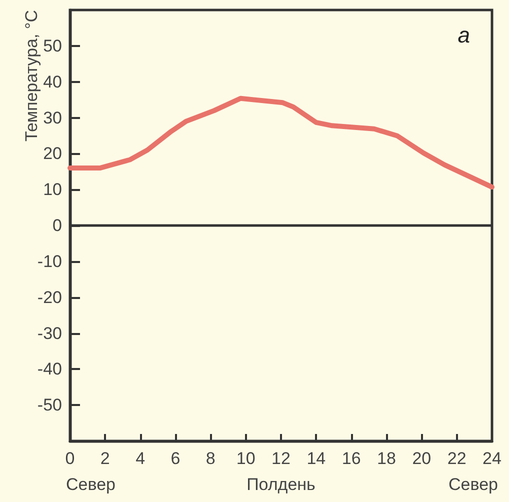  Describe the element at coordinates (175, 458) in the screenshot. I see `x-tick-label: 6` at that location.